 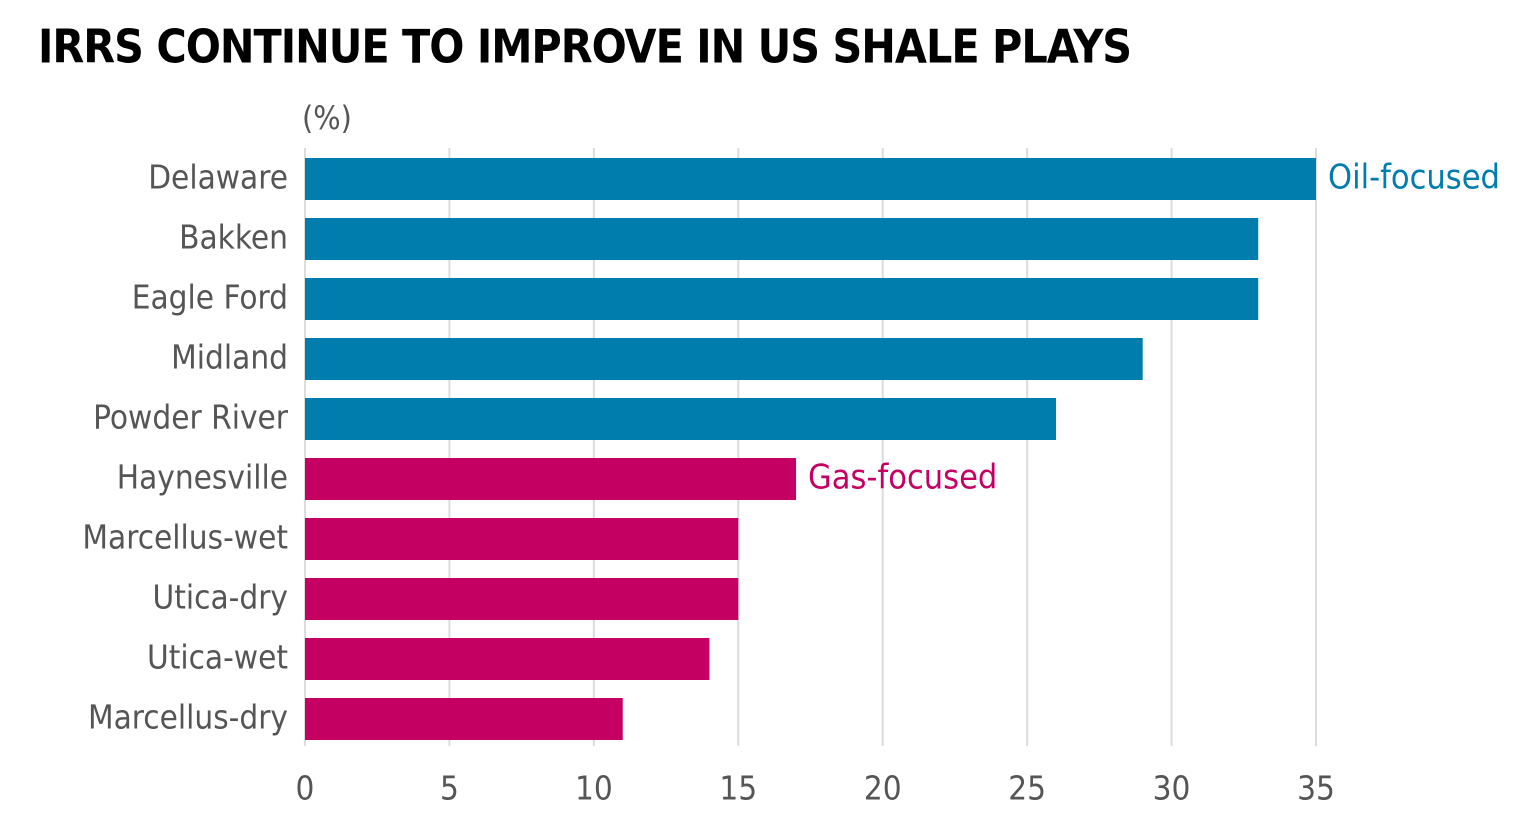 I want to click on y-tick-label: Powder River, so click(x=191, y=417).